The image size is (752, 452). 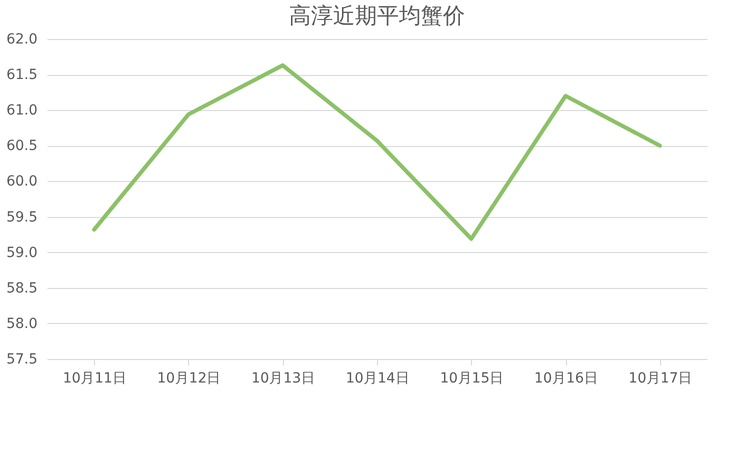 What do you see at coordinates (22, 288) in the screenshot?
I see `y-tick-label: 58.5` at bounding box center [22, 288].